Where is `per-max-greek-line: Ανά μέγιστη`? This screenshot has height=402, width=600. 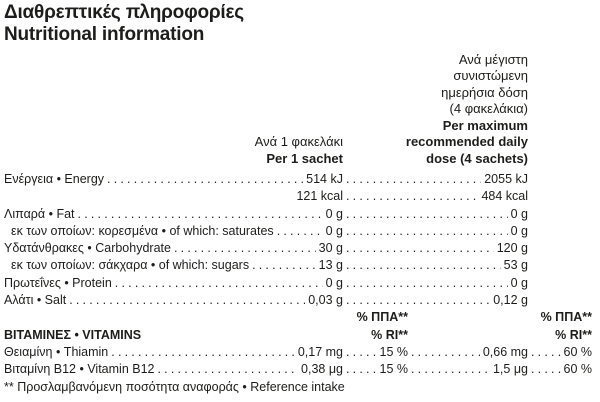 per-max-greek-line: Ανά μέγιστη is located at coordinates (493, 59).